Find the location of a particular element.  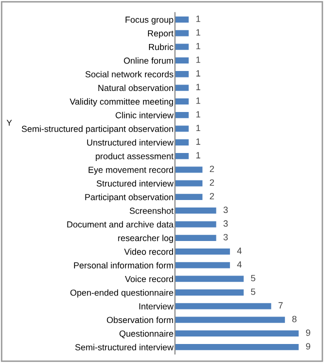

y-tick-label: Natural observation is located at coordinates (136, 88).